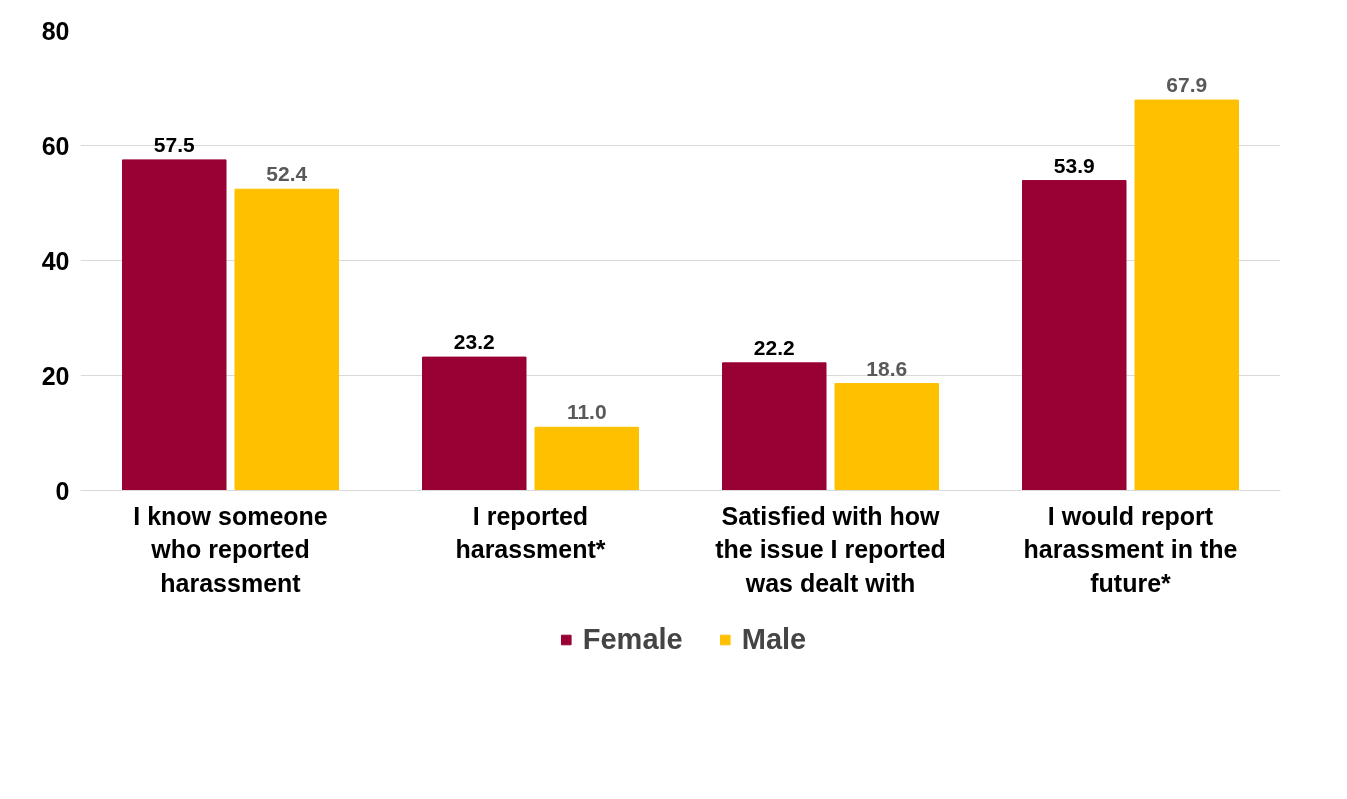 This screenshot has width=1347, height=799. Describe the element at coordinates (55, 260) in the screenshot. I see `y-tick-label: 40` at that location.